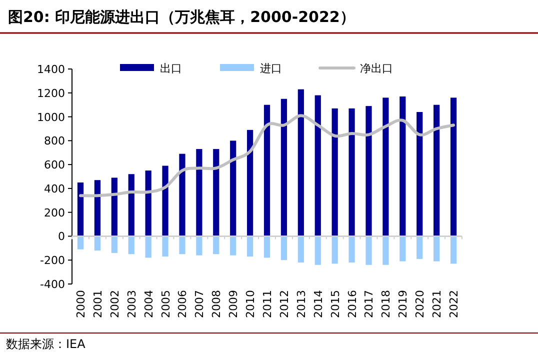  I want to click on y-tick-label: 1200, so click(51, 93).